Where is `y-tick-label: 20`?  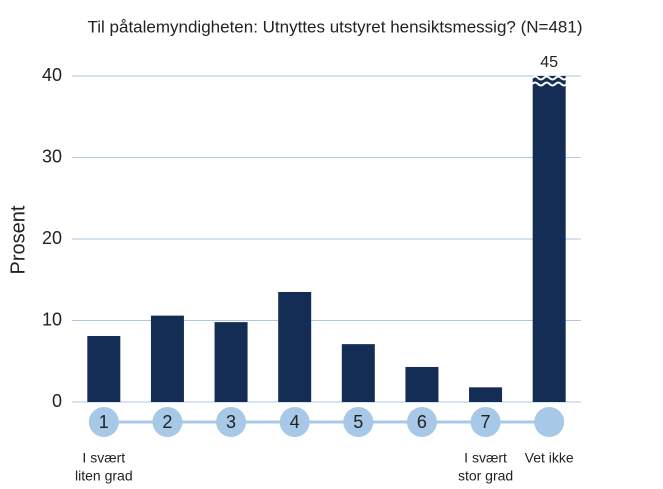 y-tick-label: 20 is located at coordinates (52, 238).